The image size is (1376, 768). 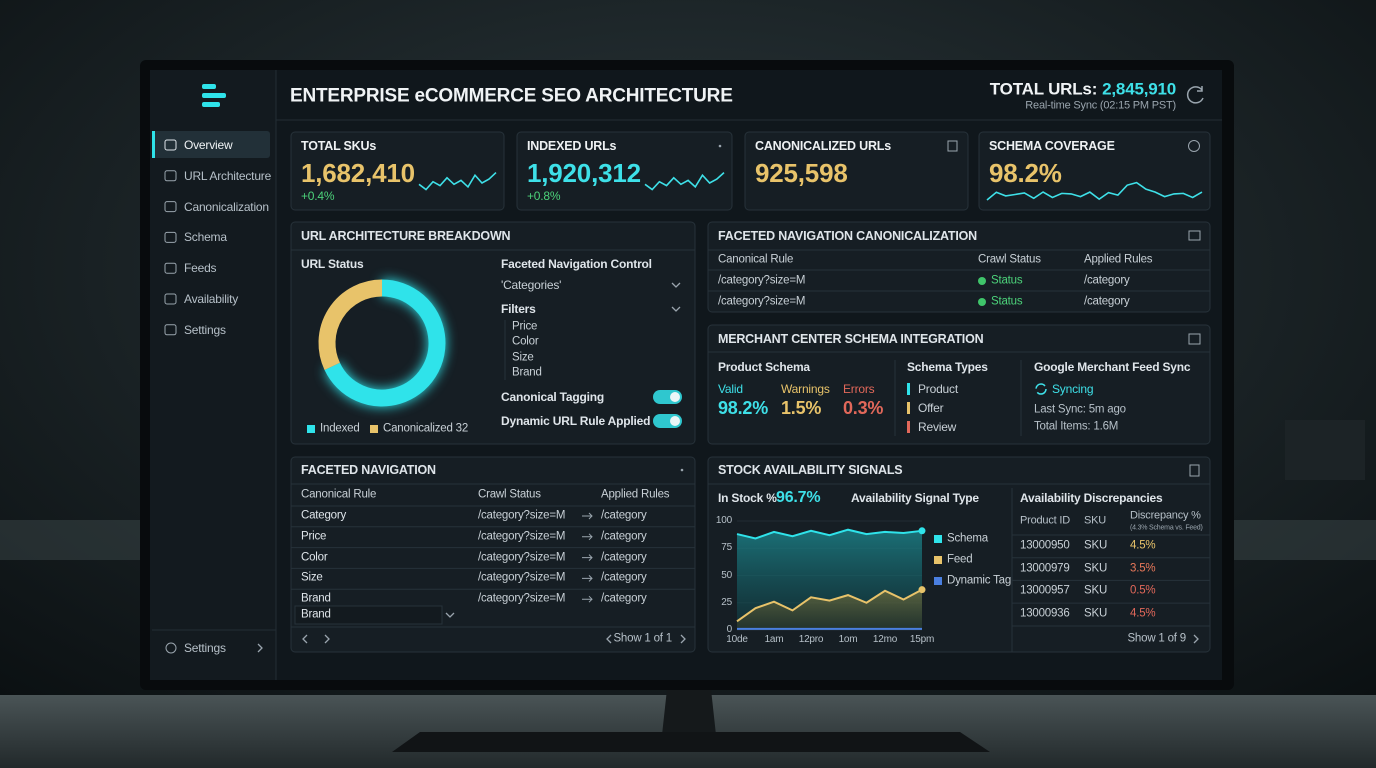 I want to click on kpi-value: 1,682,410, so click(x=358, y=173).